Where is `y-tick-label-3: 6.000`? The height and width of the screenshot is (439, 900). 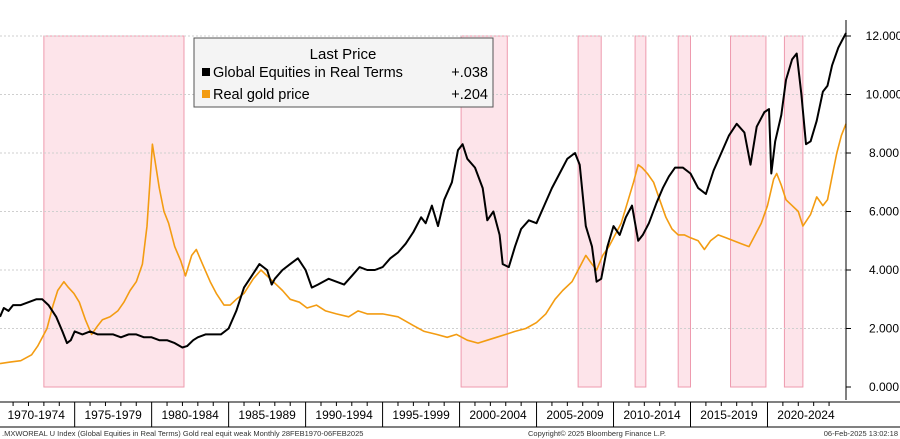 y-tick-label-3: 6.000 is located at coordinates (884, 212).